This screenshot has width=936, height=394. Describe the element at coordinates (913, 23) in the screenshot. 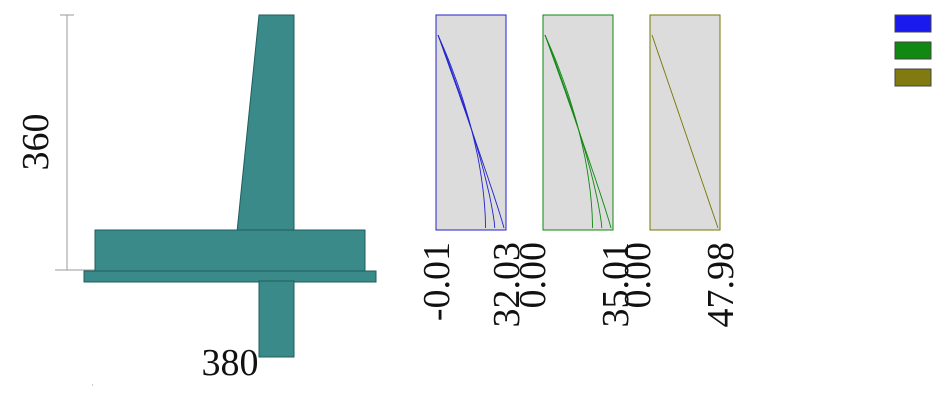

I see `blue-swatch-icon` at that location.